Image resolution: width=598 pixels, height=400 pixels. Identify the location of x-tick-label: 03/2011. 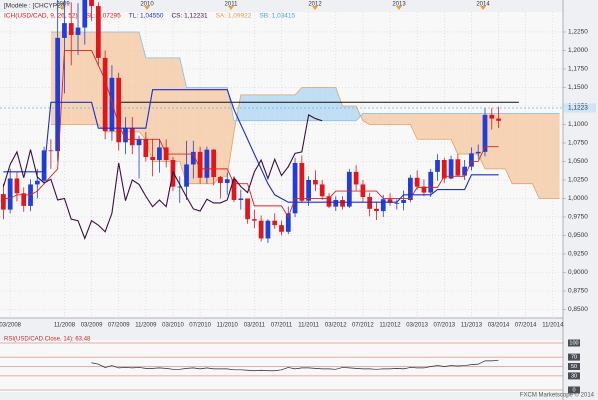
(255, 326).